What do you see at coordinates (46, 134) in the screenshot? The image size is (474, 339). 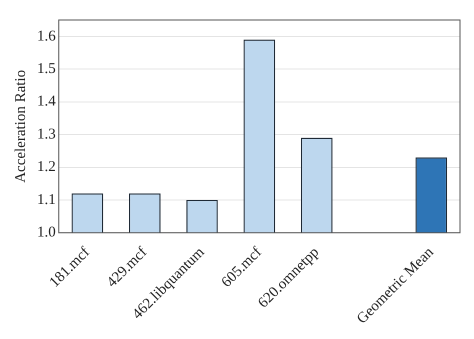 I see `y-tick-label: 1.3` at bounding box center [46, 134].